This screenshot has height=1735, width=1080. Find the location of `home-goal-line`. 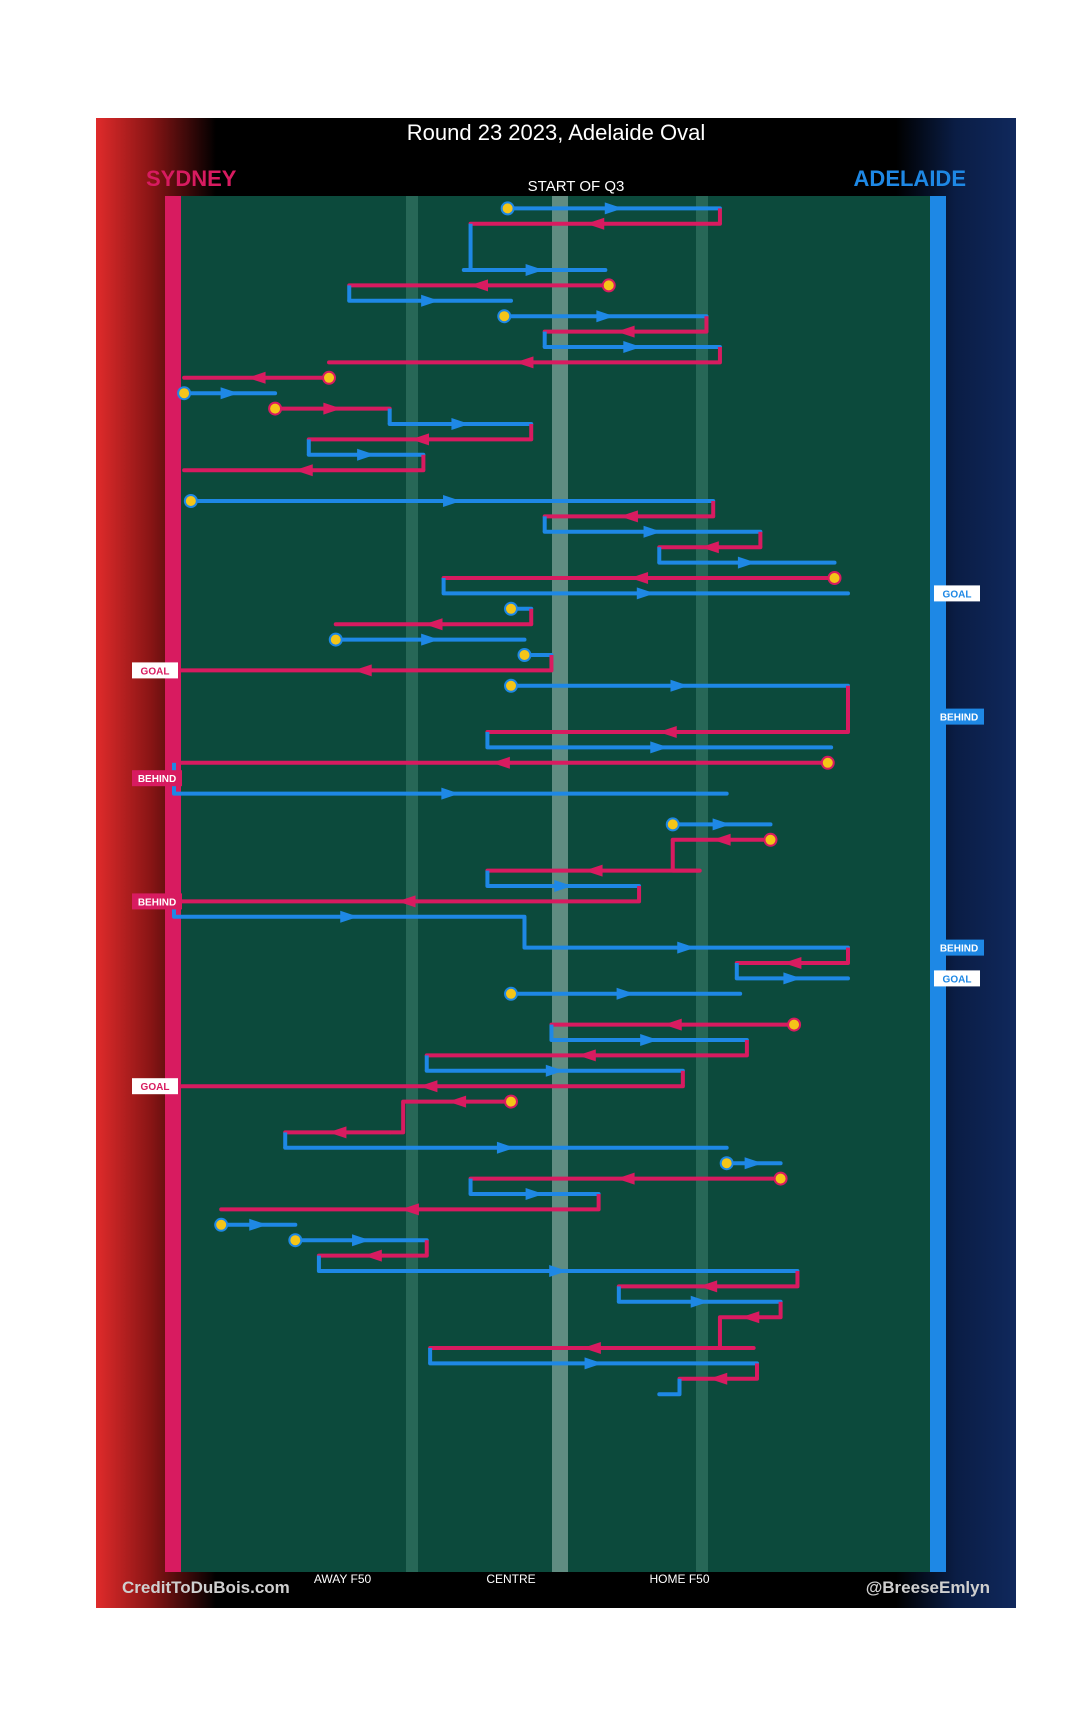

home-goal-line is located at coordinates (173, 884).